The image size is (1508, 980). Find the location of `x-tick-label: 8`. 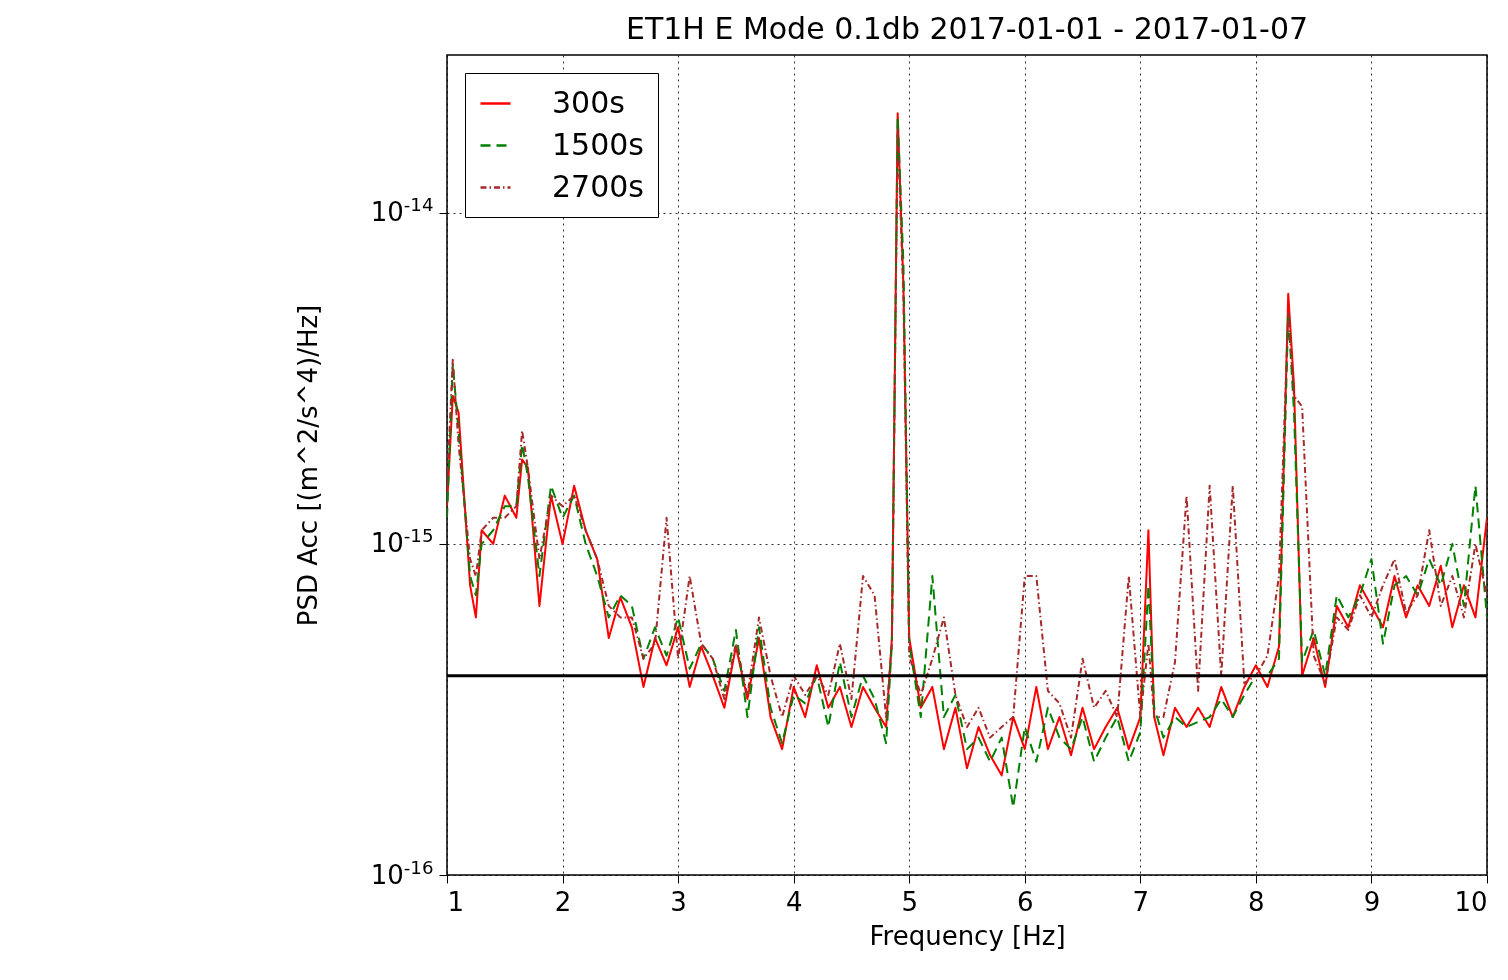

x-tick-label: 8 is located at coordinates (1256, 901).